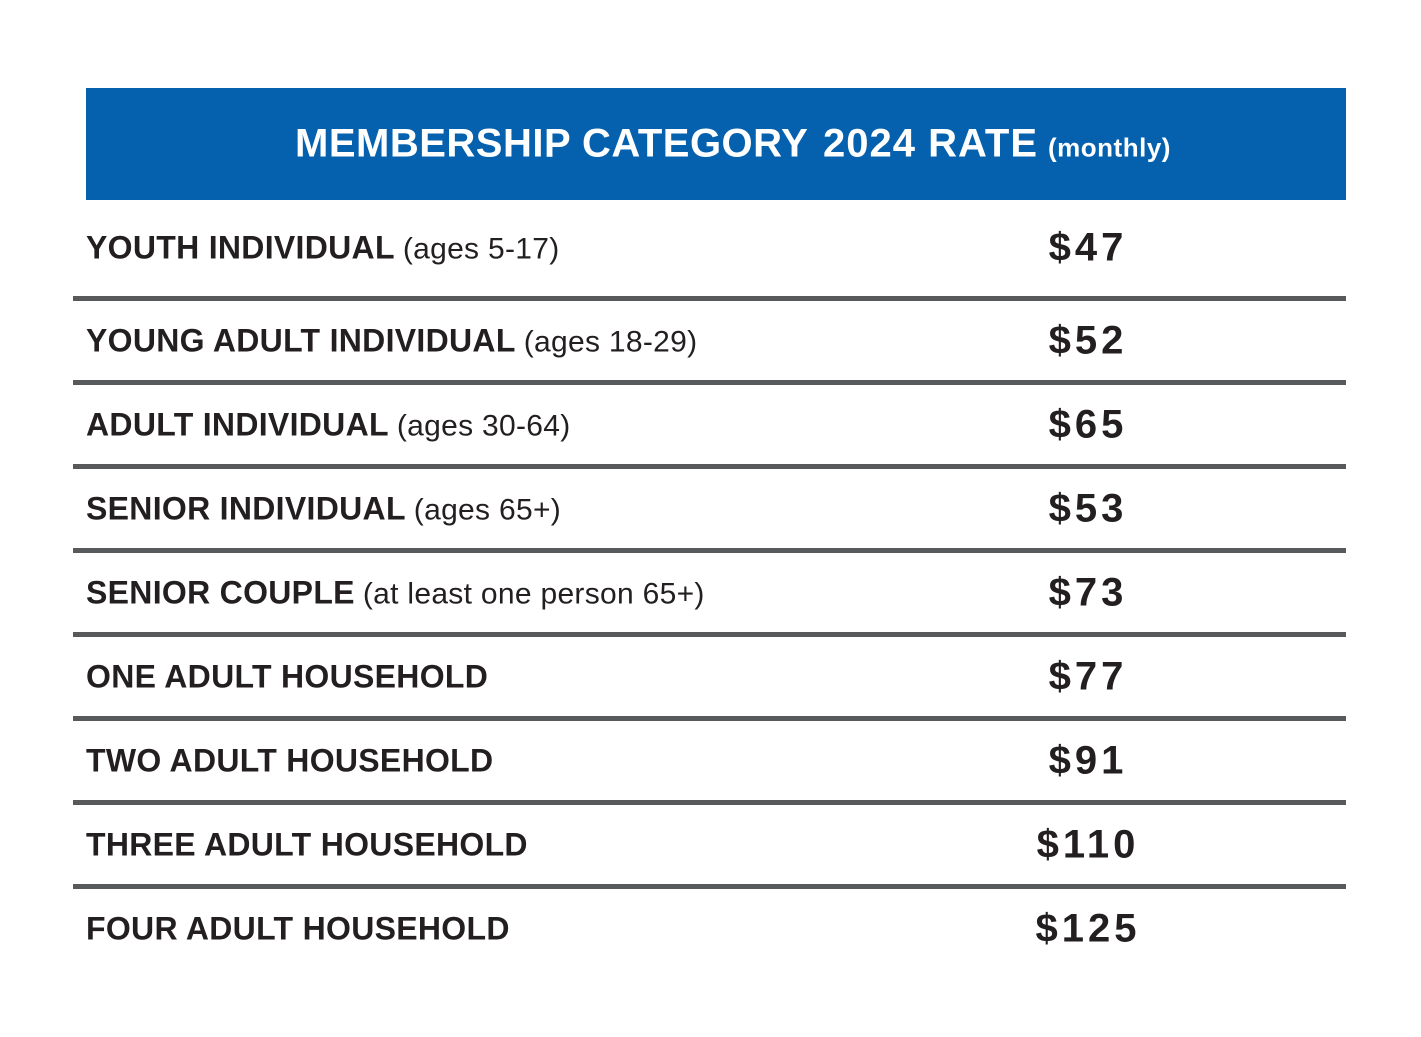 This screenshot has height=1037, width=1421. I want to click on rate-value: $110, so click(1088, 844).